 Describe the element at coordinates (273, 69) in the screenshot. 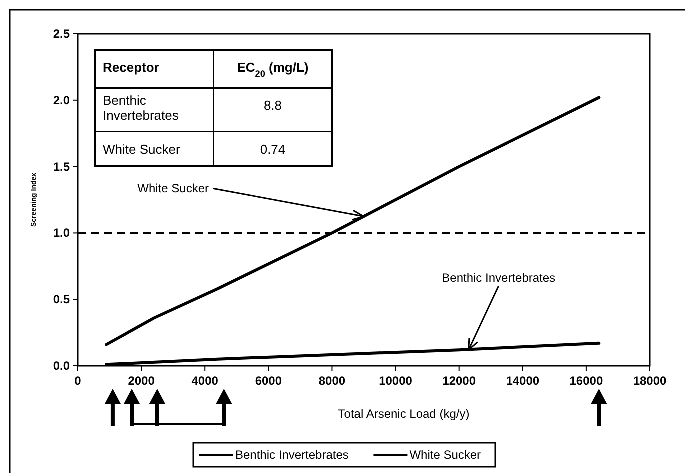

I see `annotation: EC$_{20}$ (mg/L)` at that location.